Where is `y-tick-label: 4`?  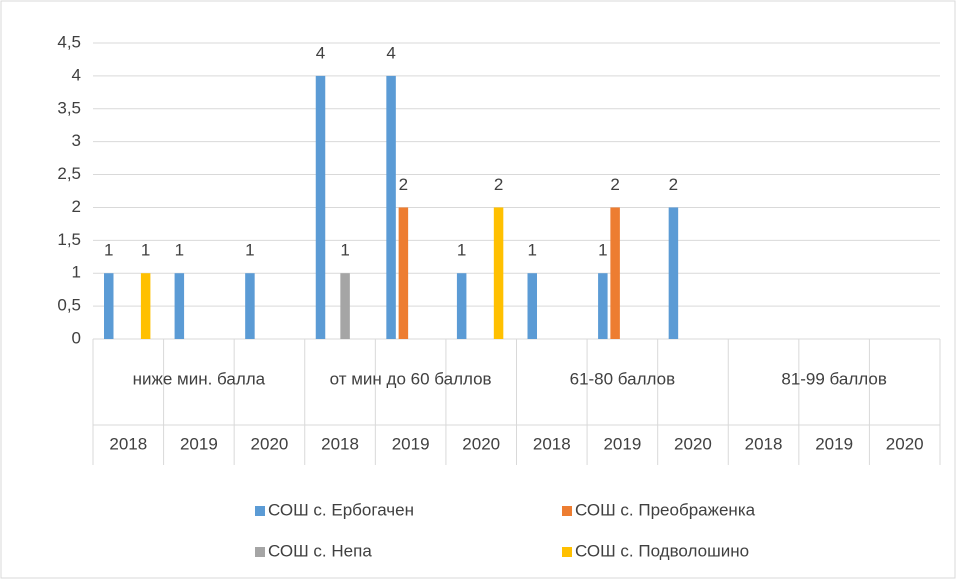 y-tick-label: 4 is located at coordinates (76, 74).